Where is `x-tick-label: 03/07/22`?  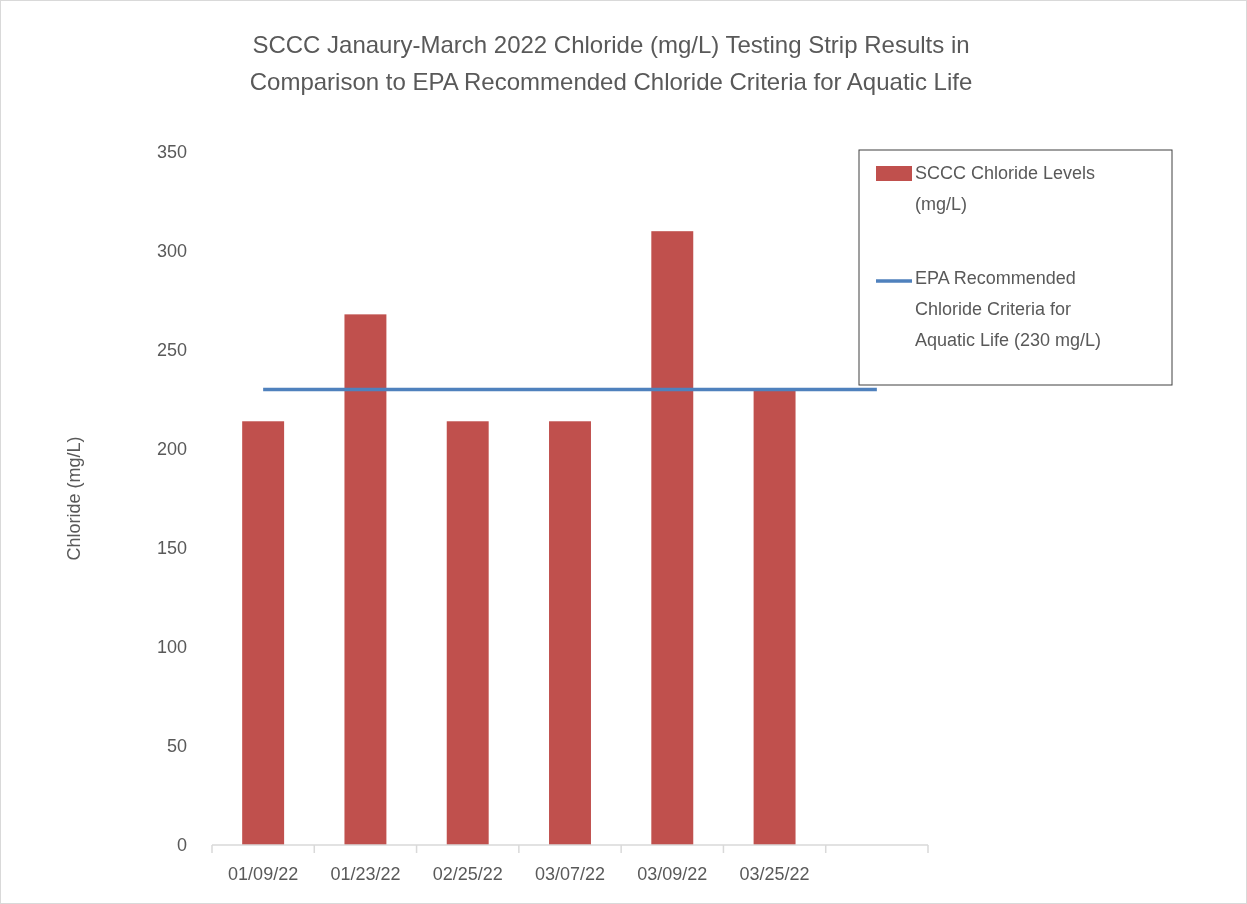
x-tick-label: 03/07/22 is located at coordinates (570, 874).